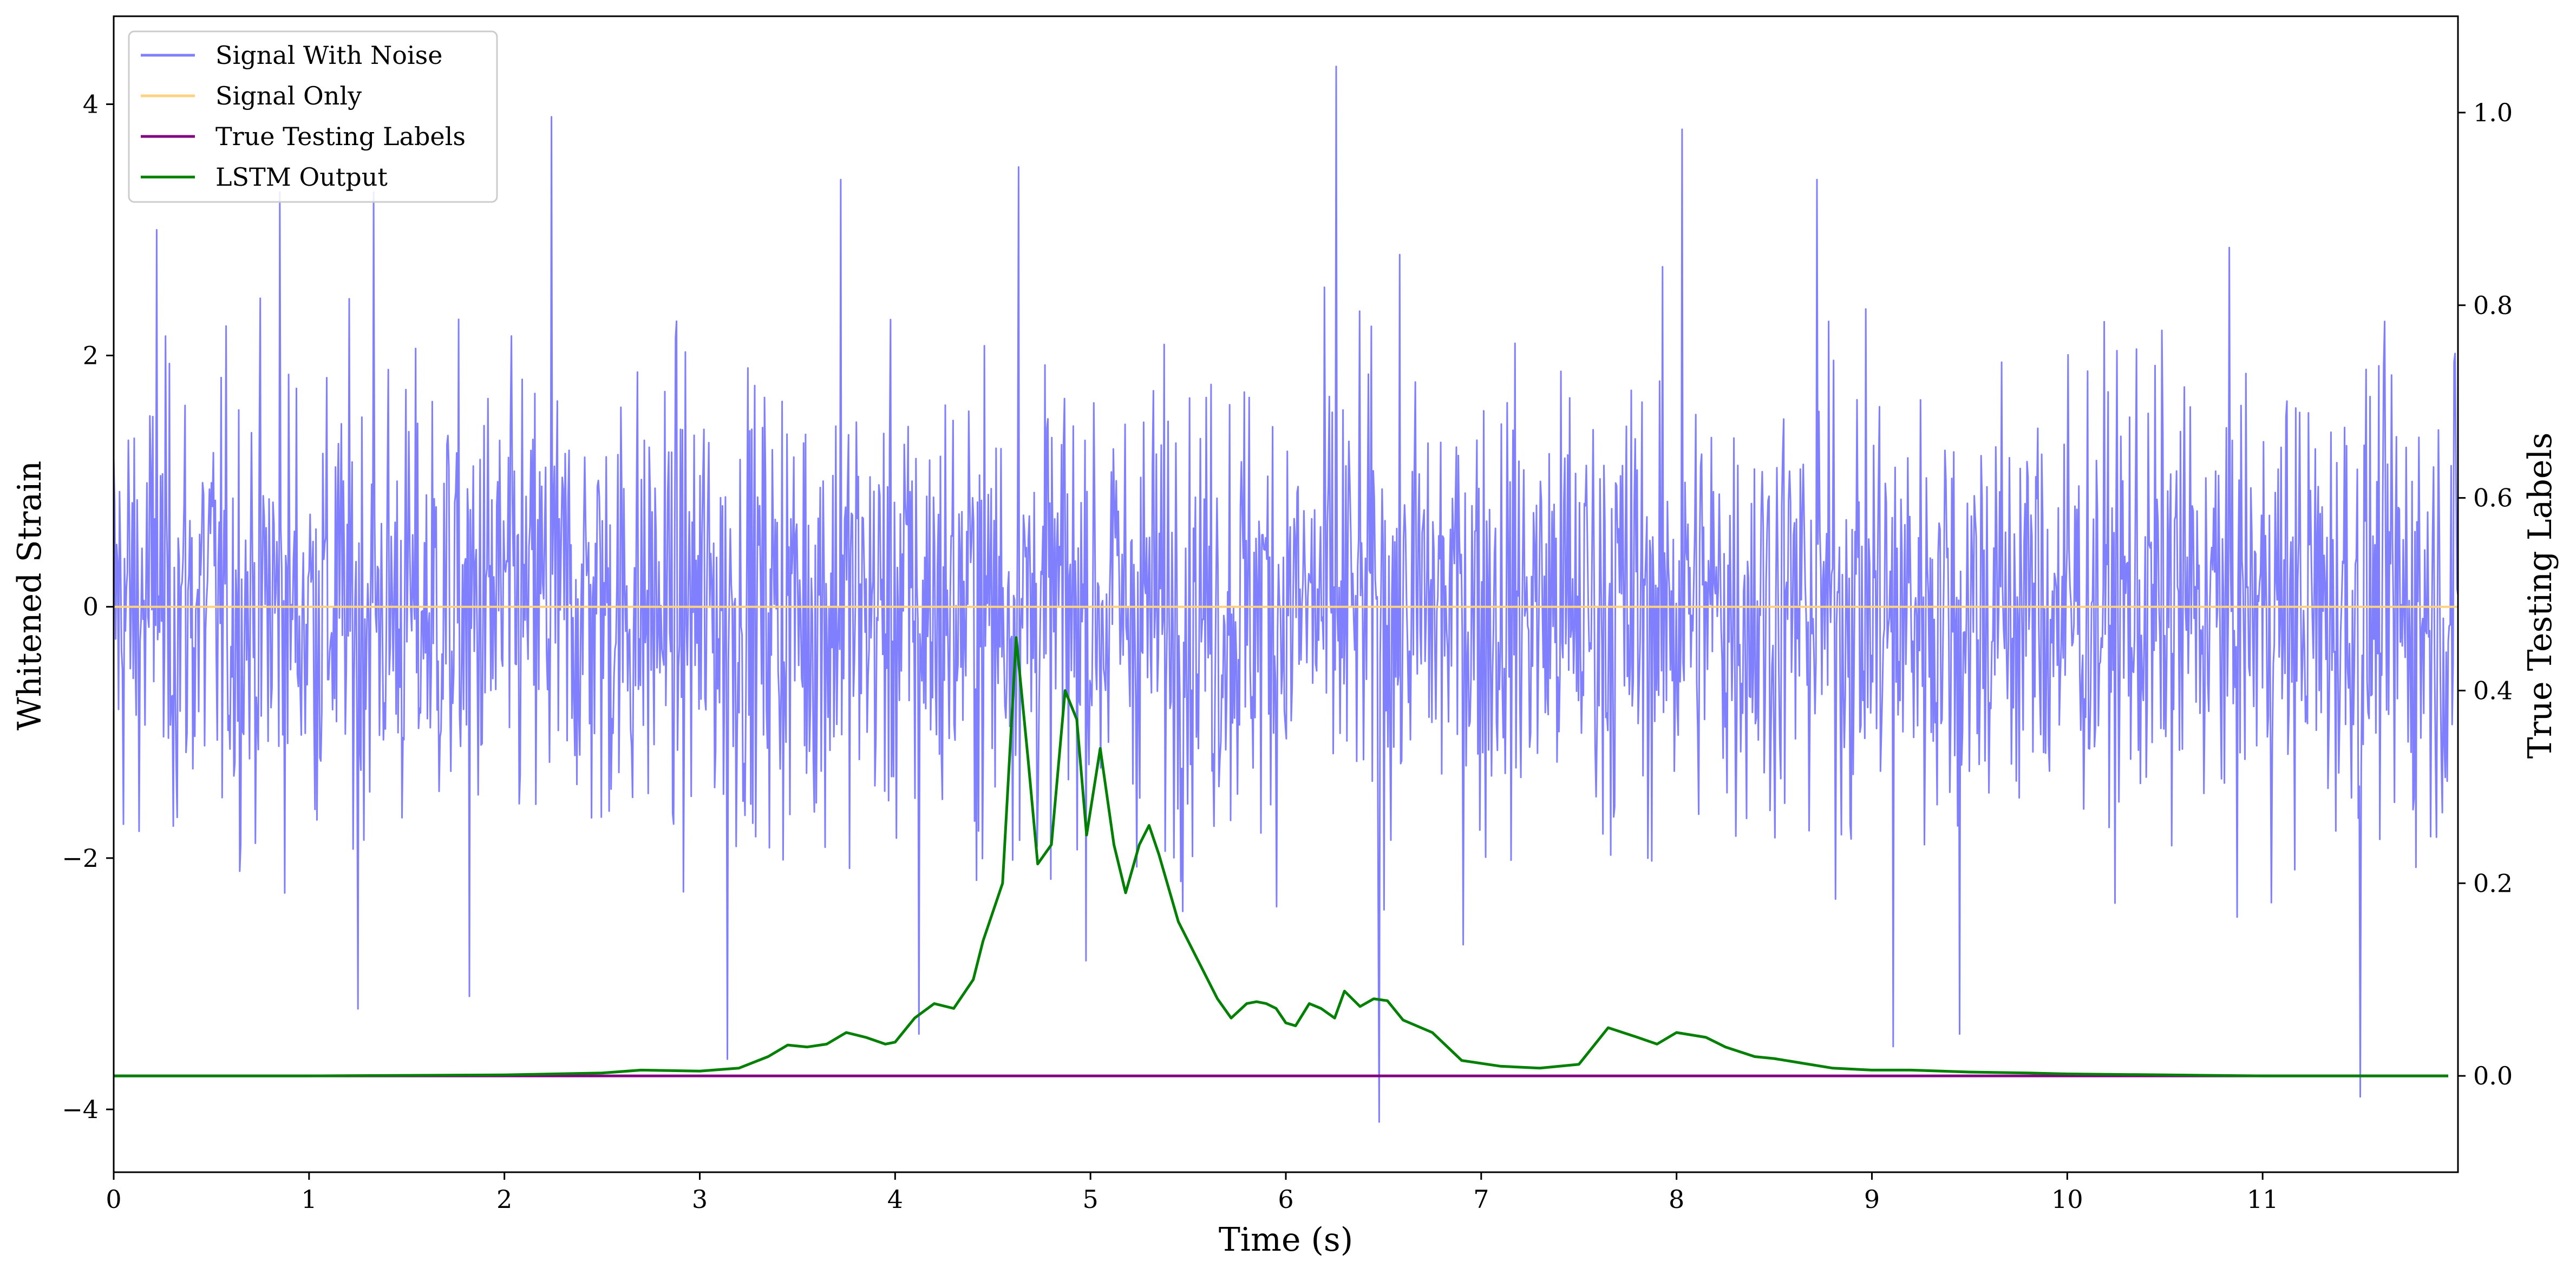  What do you see at coordinates (91, 104) in the screenshot?
I see `y-left-tick-label: 4` at bounding box center [91, 104].